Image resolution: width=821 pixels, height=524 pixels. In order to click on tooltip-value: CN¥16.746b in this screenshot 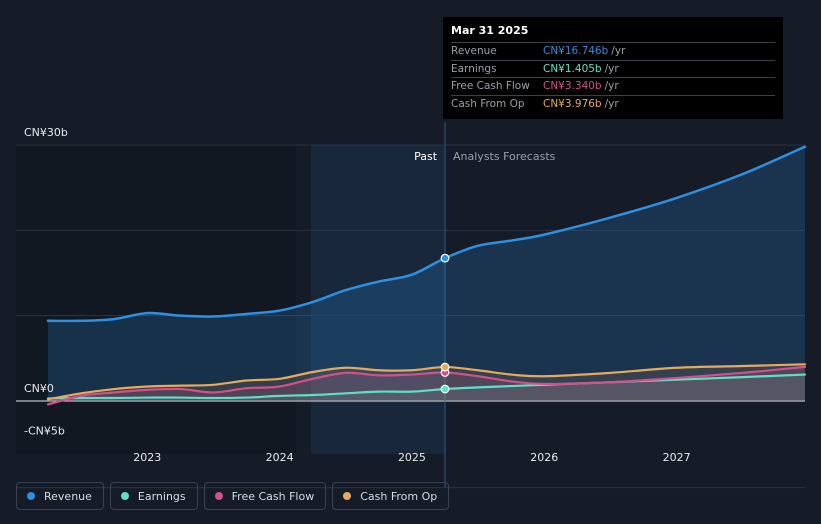, I will do `click(576, 51)`.